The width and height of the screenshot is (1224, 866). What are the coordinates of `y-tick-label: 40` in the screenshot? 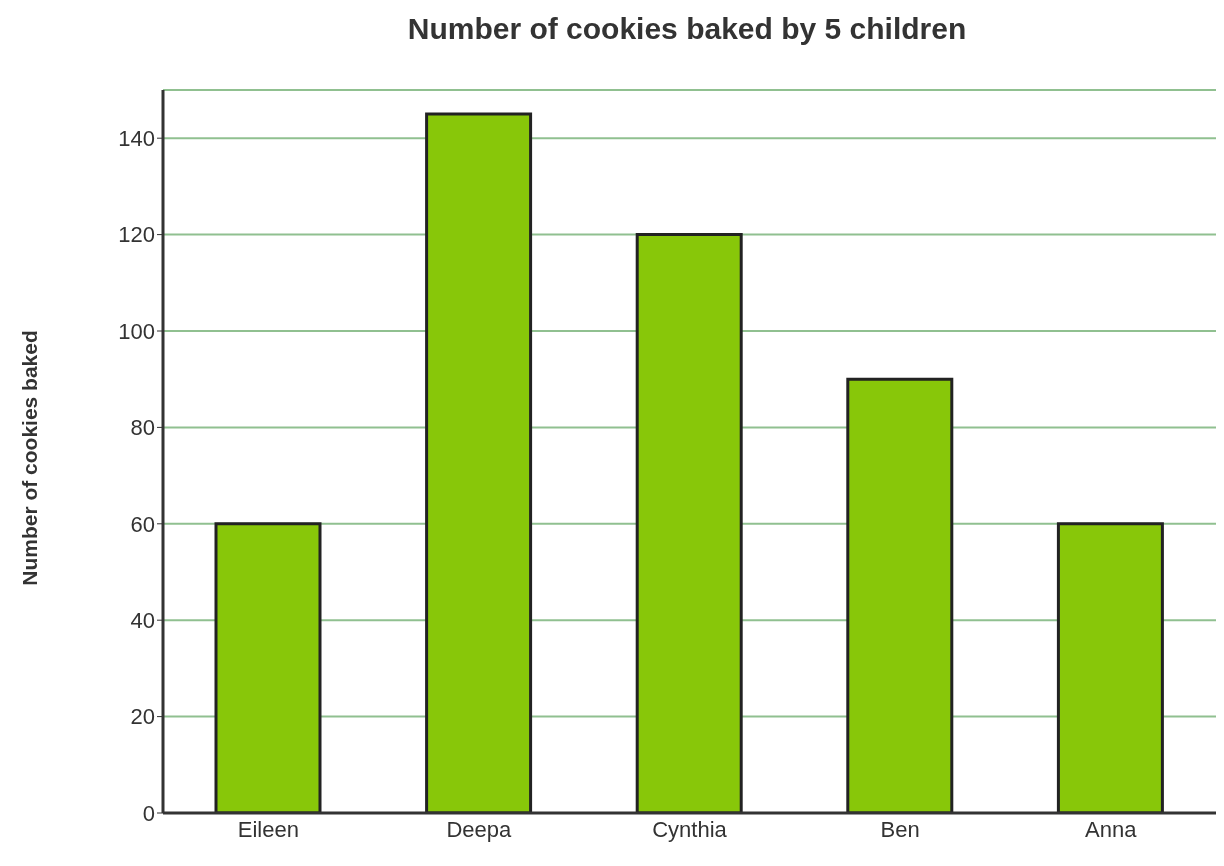 It's located at (142, 621).